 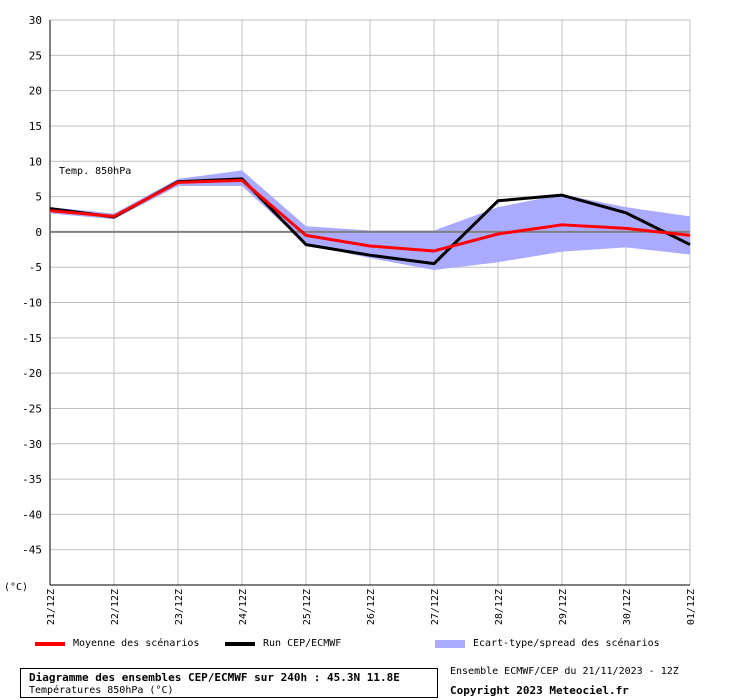 What do you see at coordinates (38, 232) in the screenshot?
I see `y-tick-label: 0` at bounding box center [38, 232].